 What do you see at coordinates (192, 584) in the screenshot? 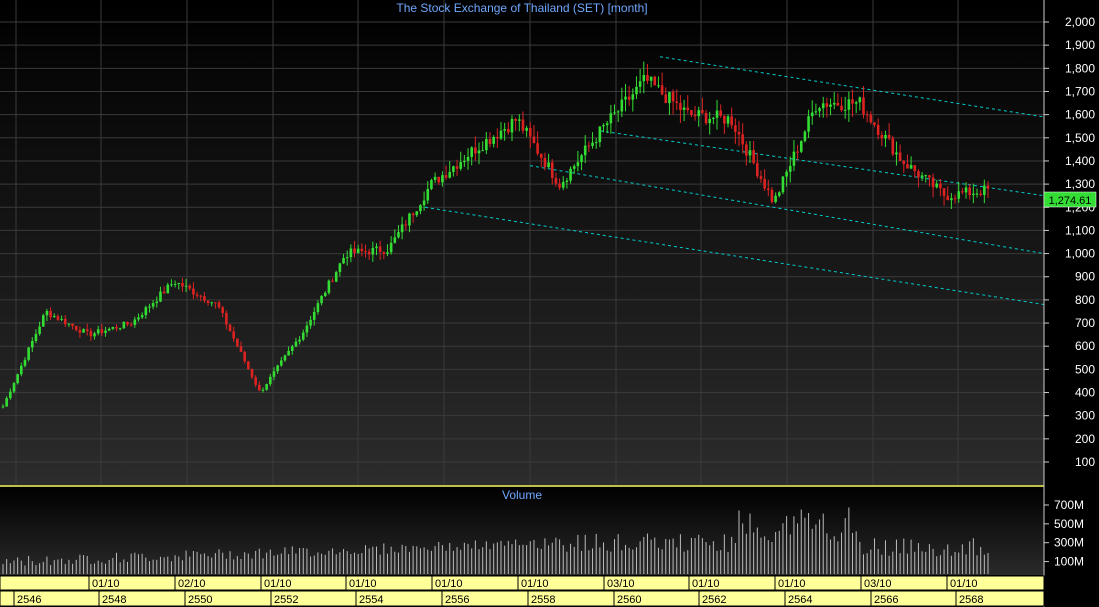
I see `time-label-upper: 02/10` at bounding box center [192, 584].